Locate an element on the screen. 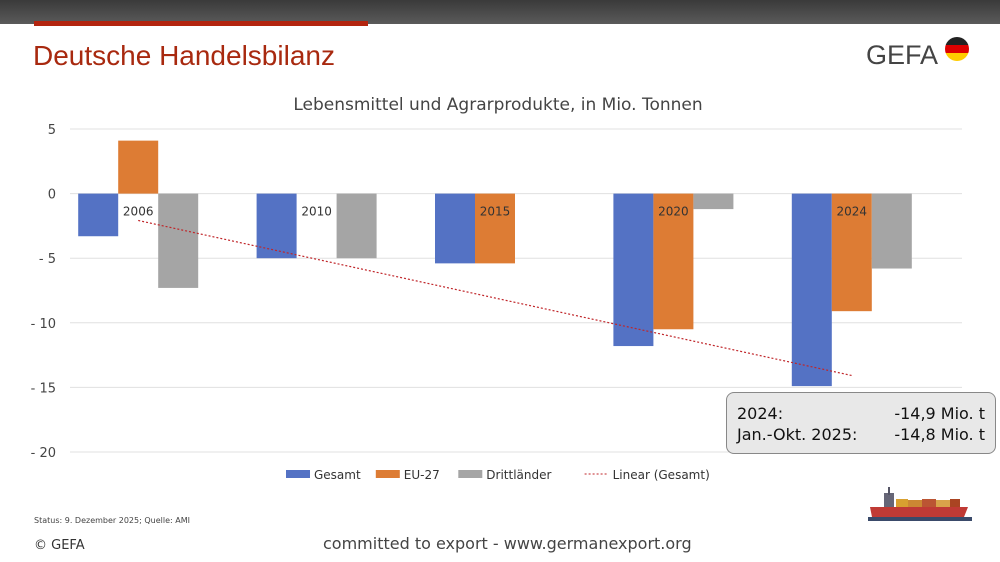 This screenshot has width=1000, height=562. y-tick-label: 5 is located at coordinates (52, 130).